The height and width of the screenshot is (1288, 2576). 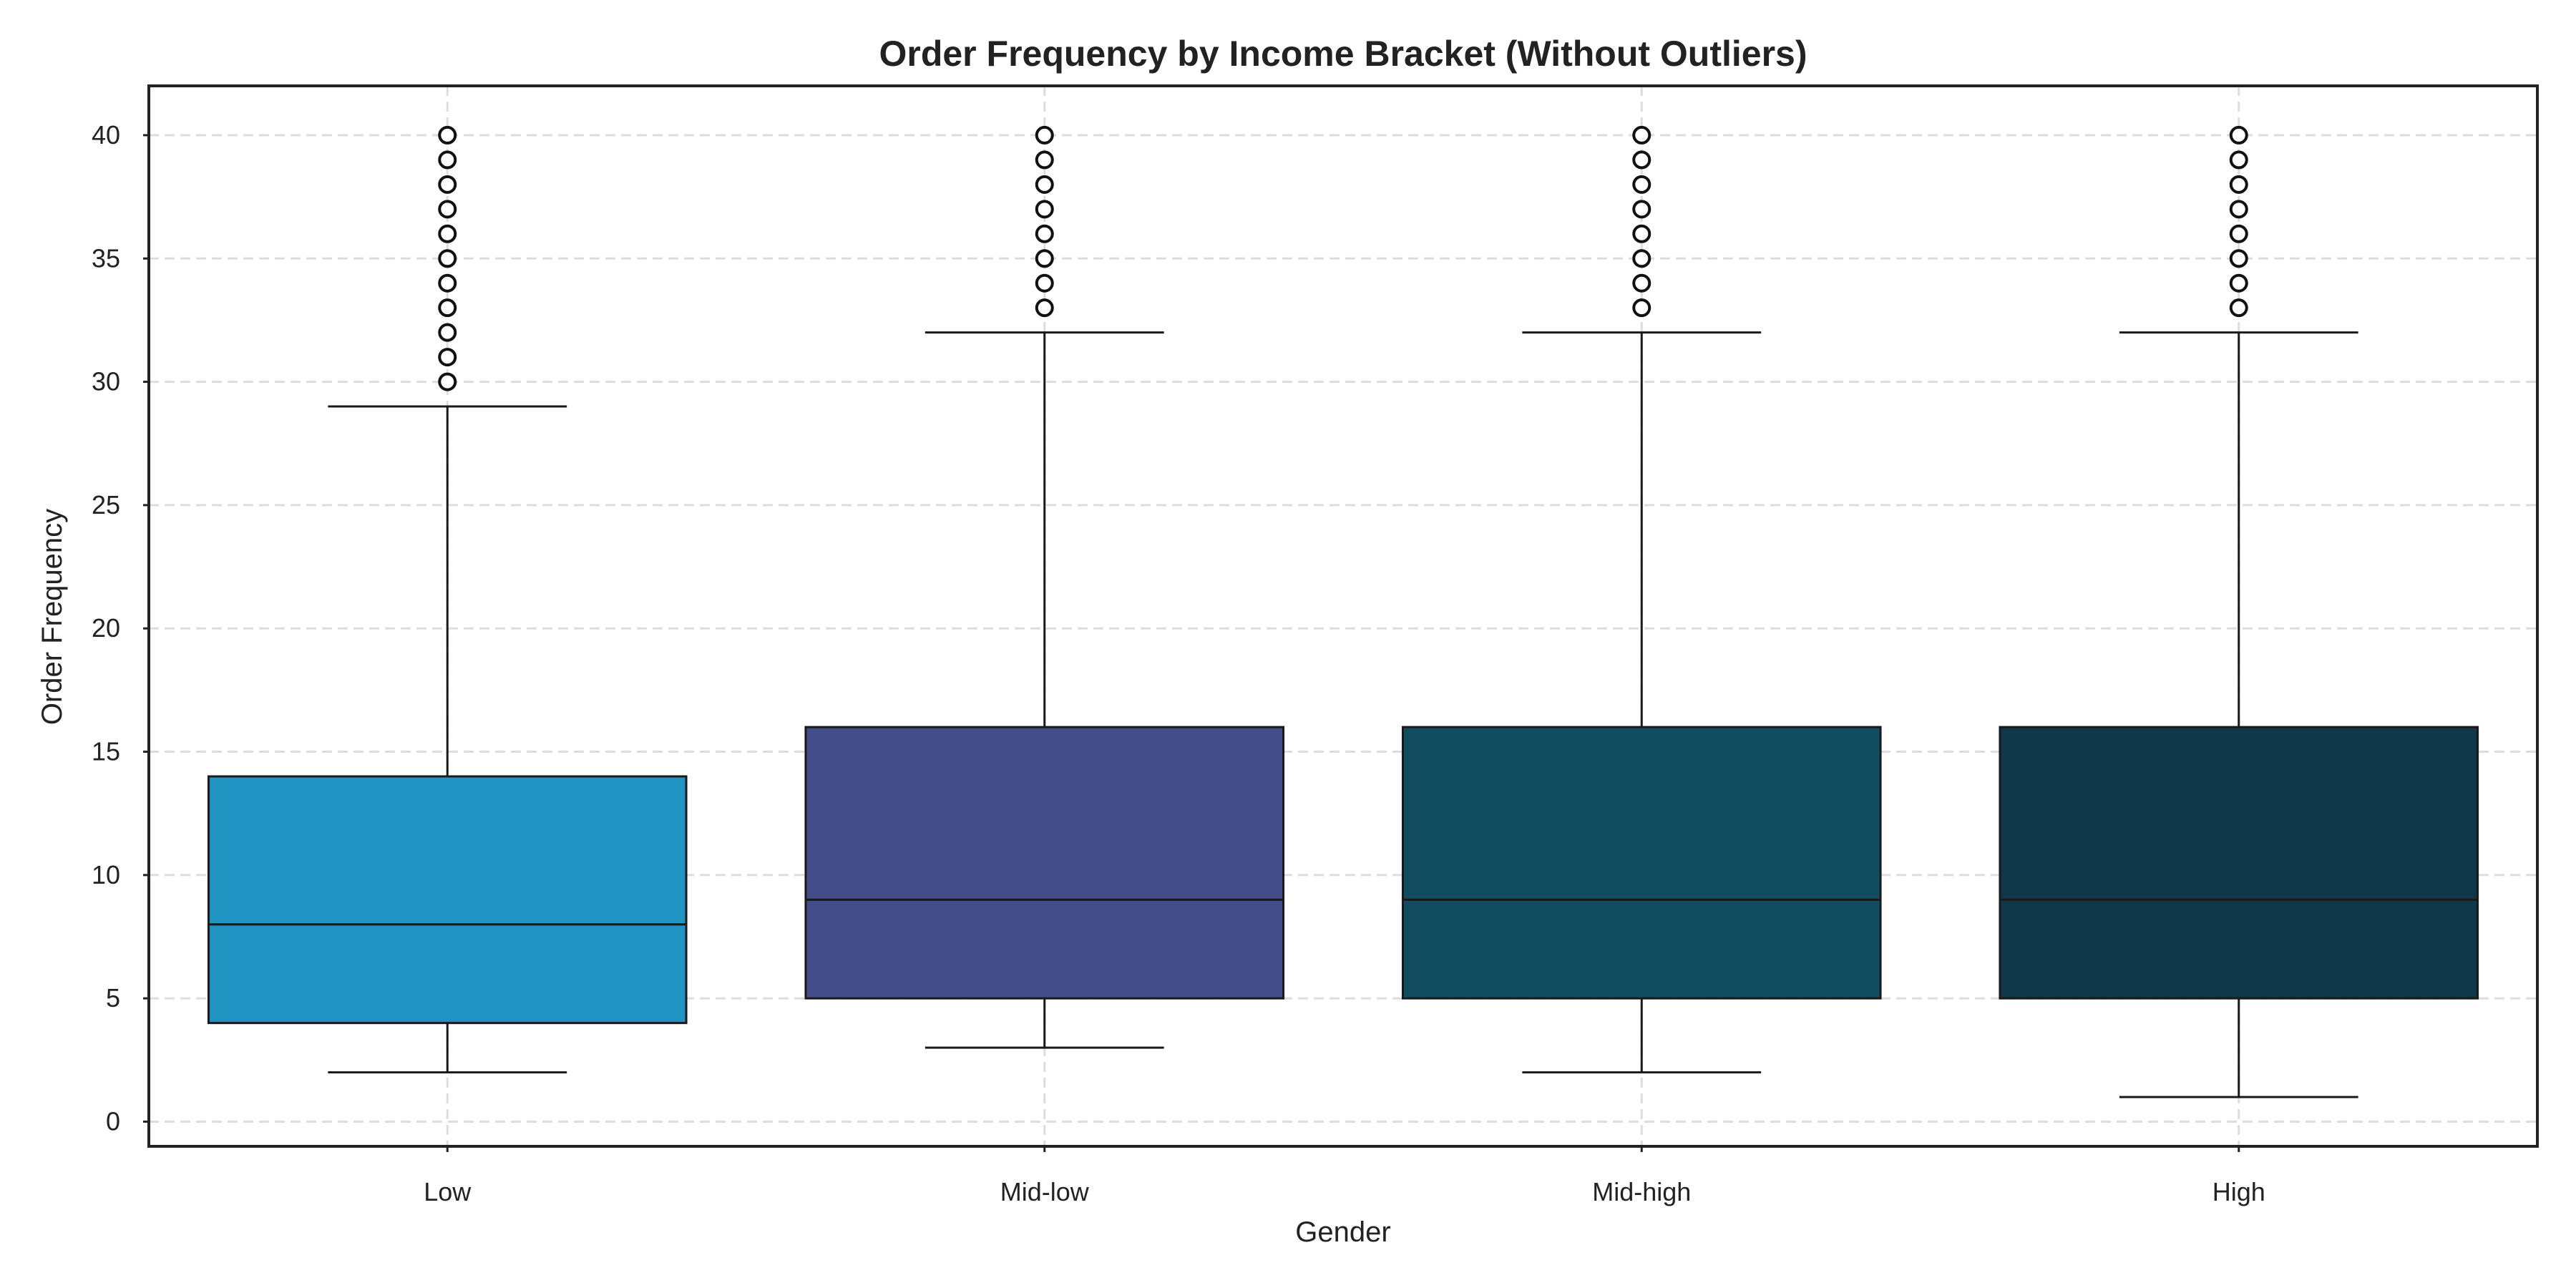 I want to click on y-tick-label: 0, so click(x=113, y=1121).